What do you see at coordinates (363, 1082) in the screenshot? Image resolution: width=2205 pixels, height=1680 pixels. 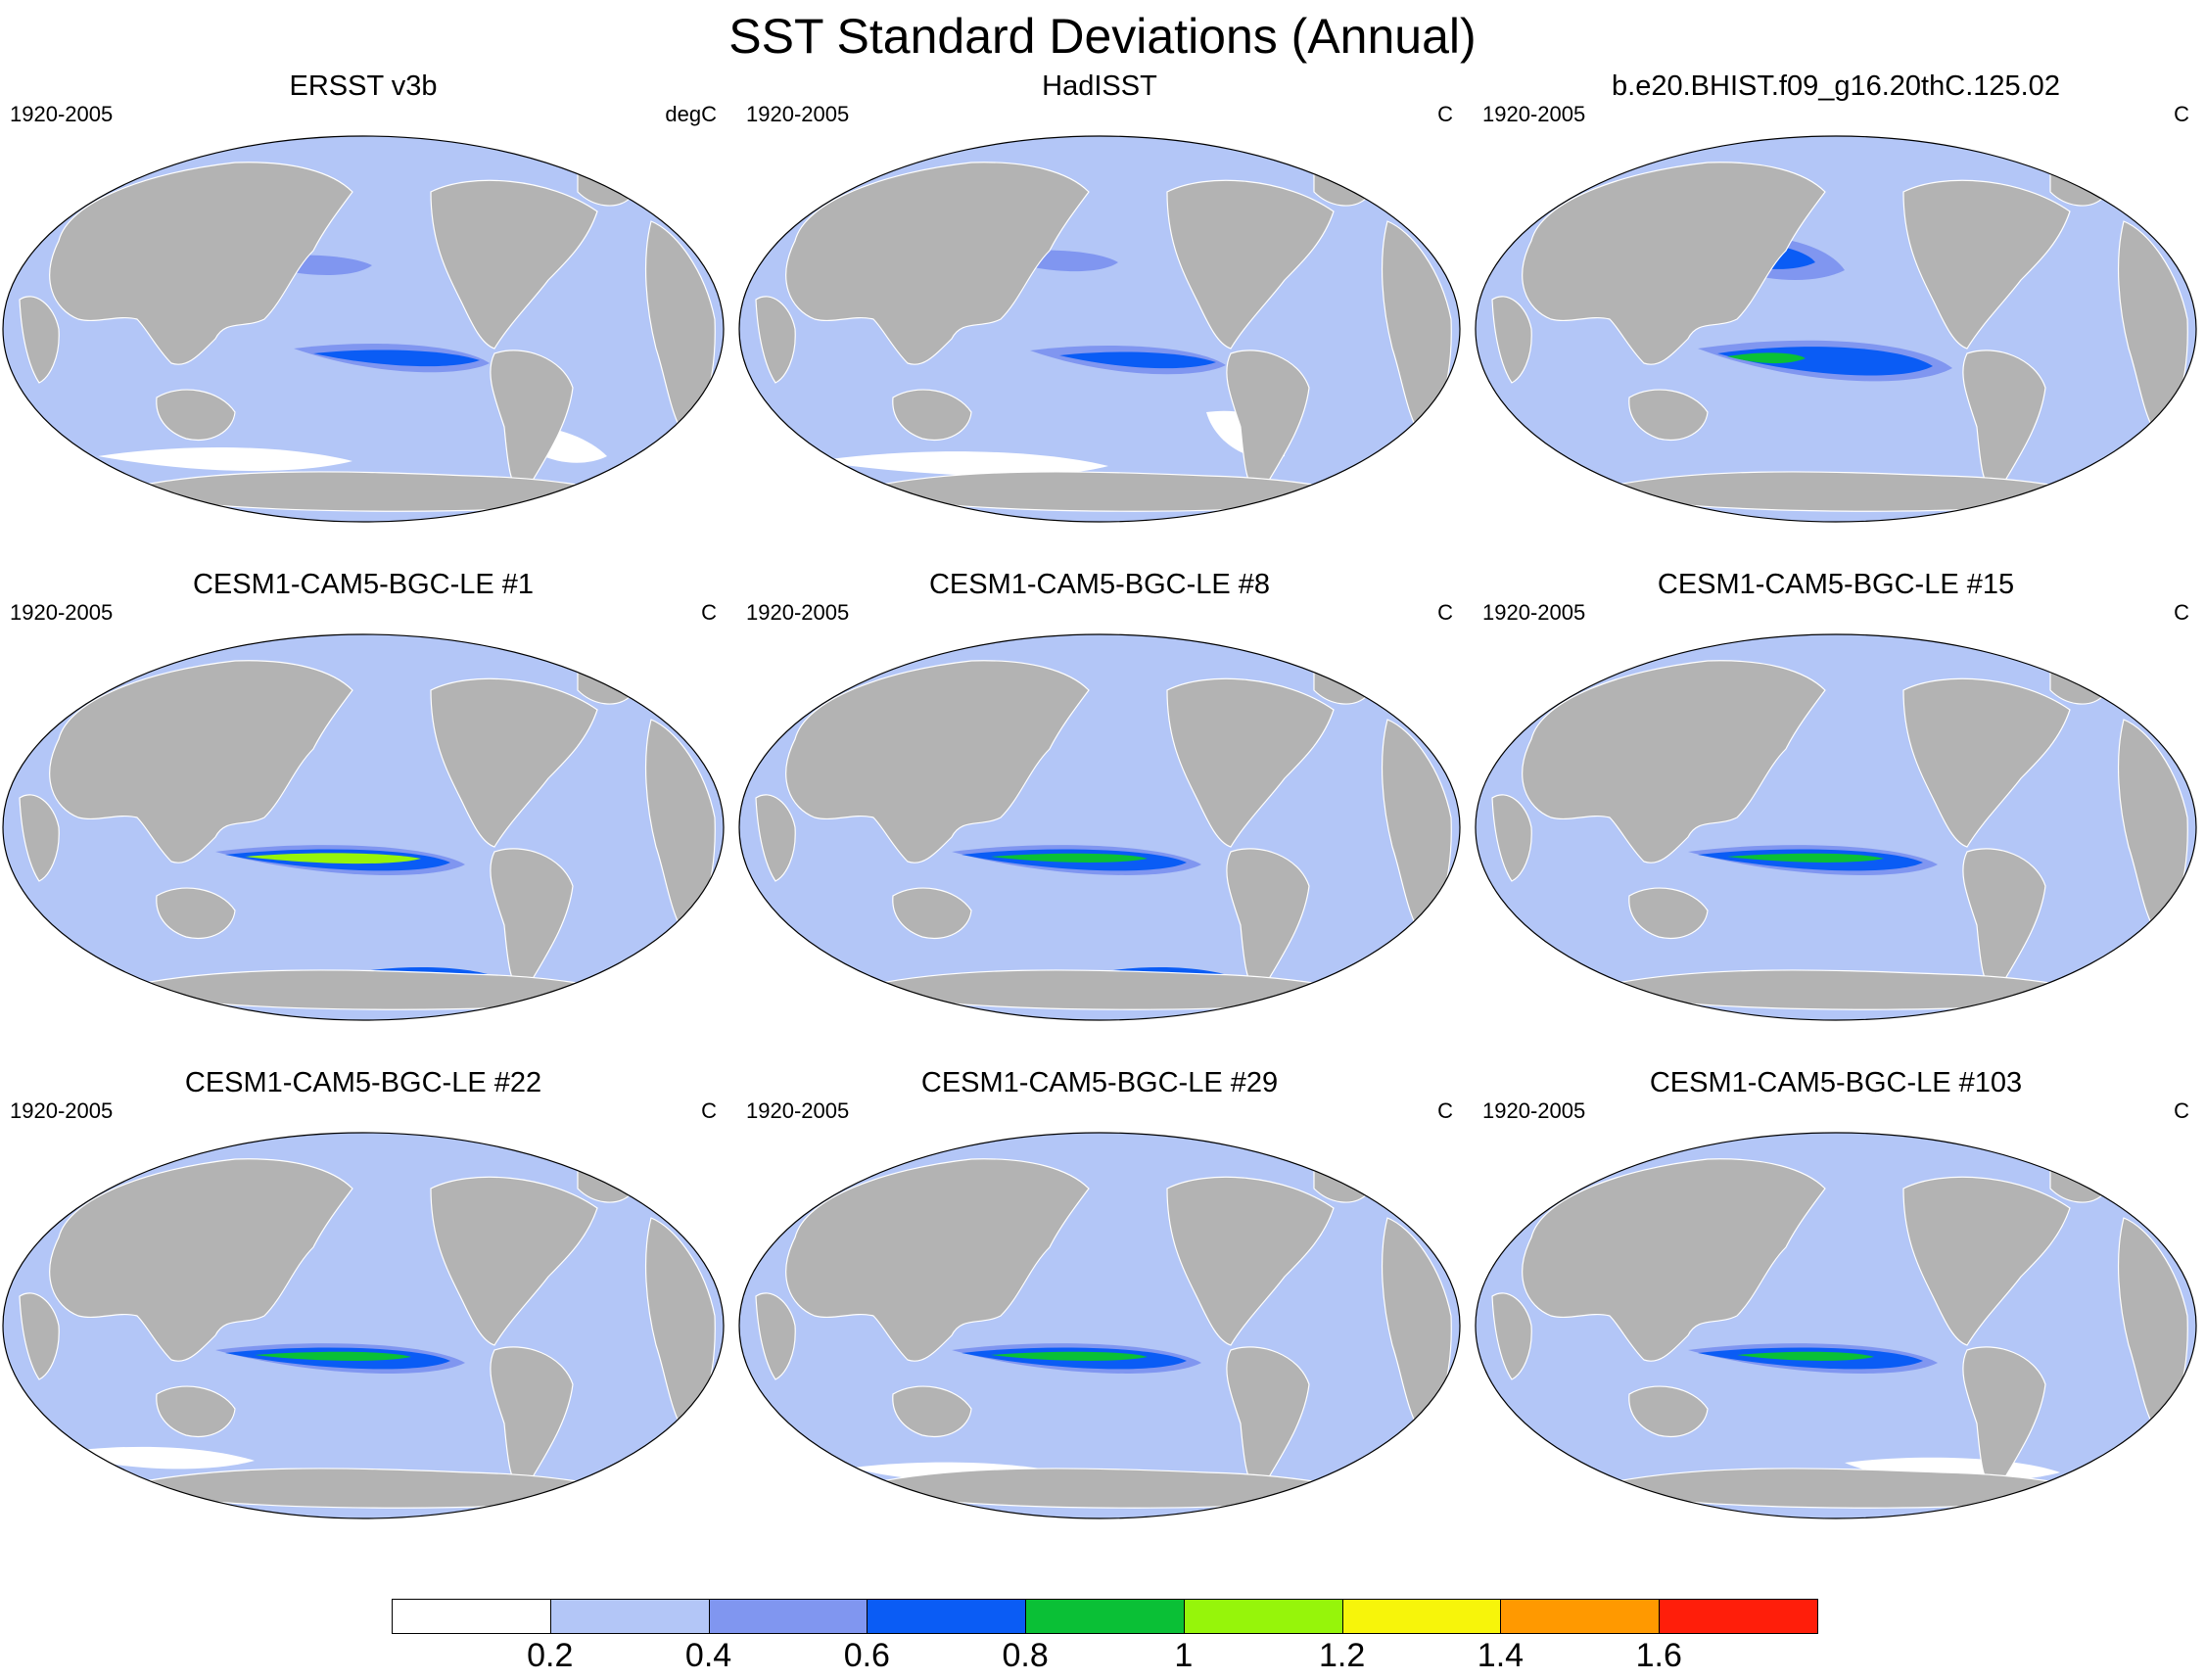 I see `panel-title: CESM1-CAM5-BGC-LE #22` at bounding box center [363, 1082].